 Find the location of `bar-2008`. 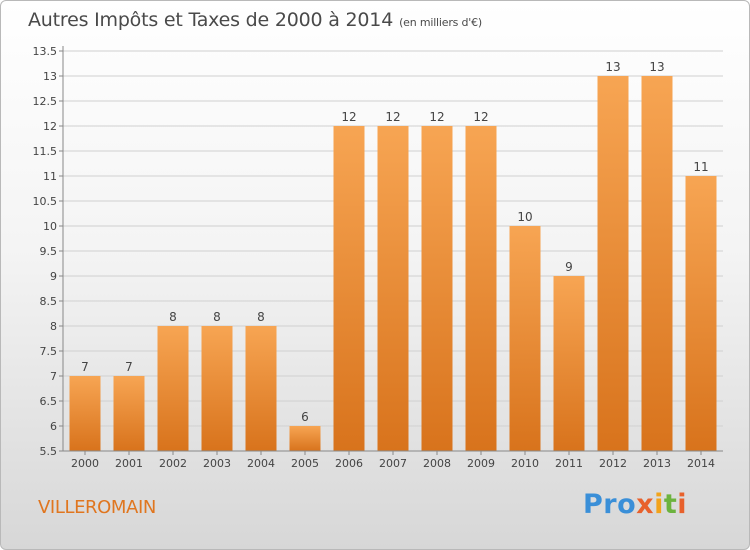

bar-2008 is located at coordinates (437, 288).